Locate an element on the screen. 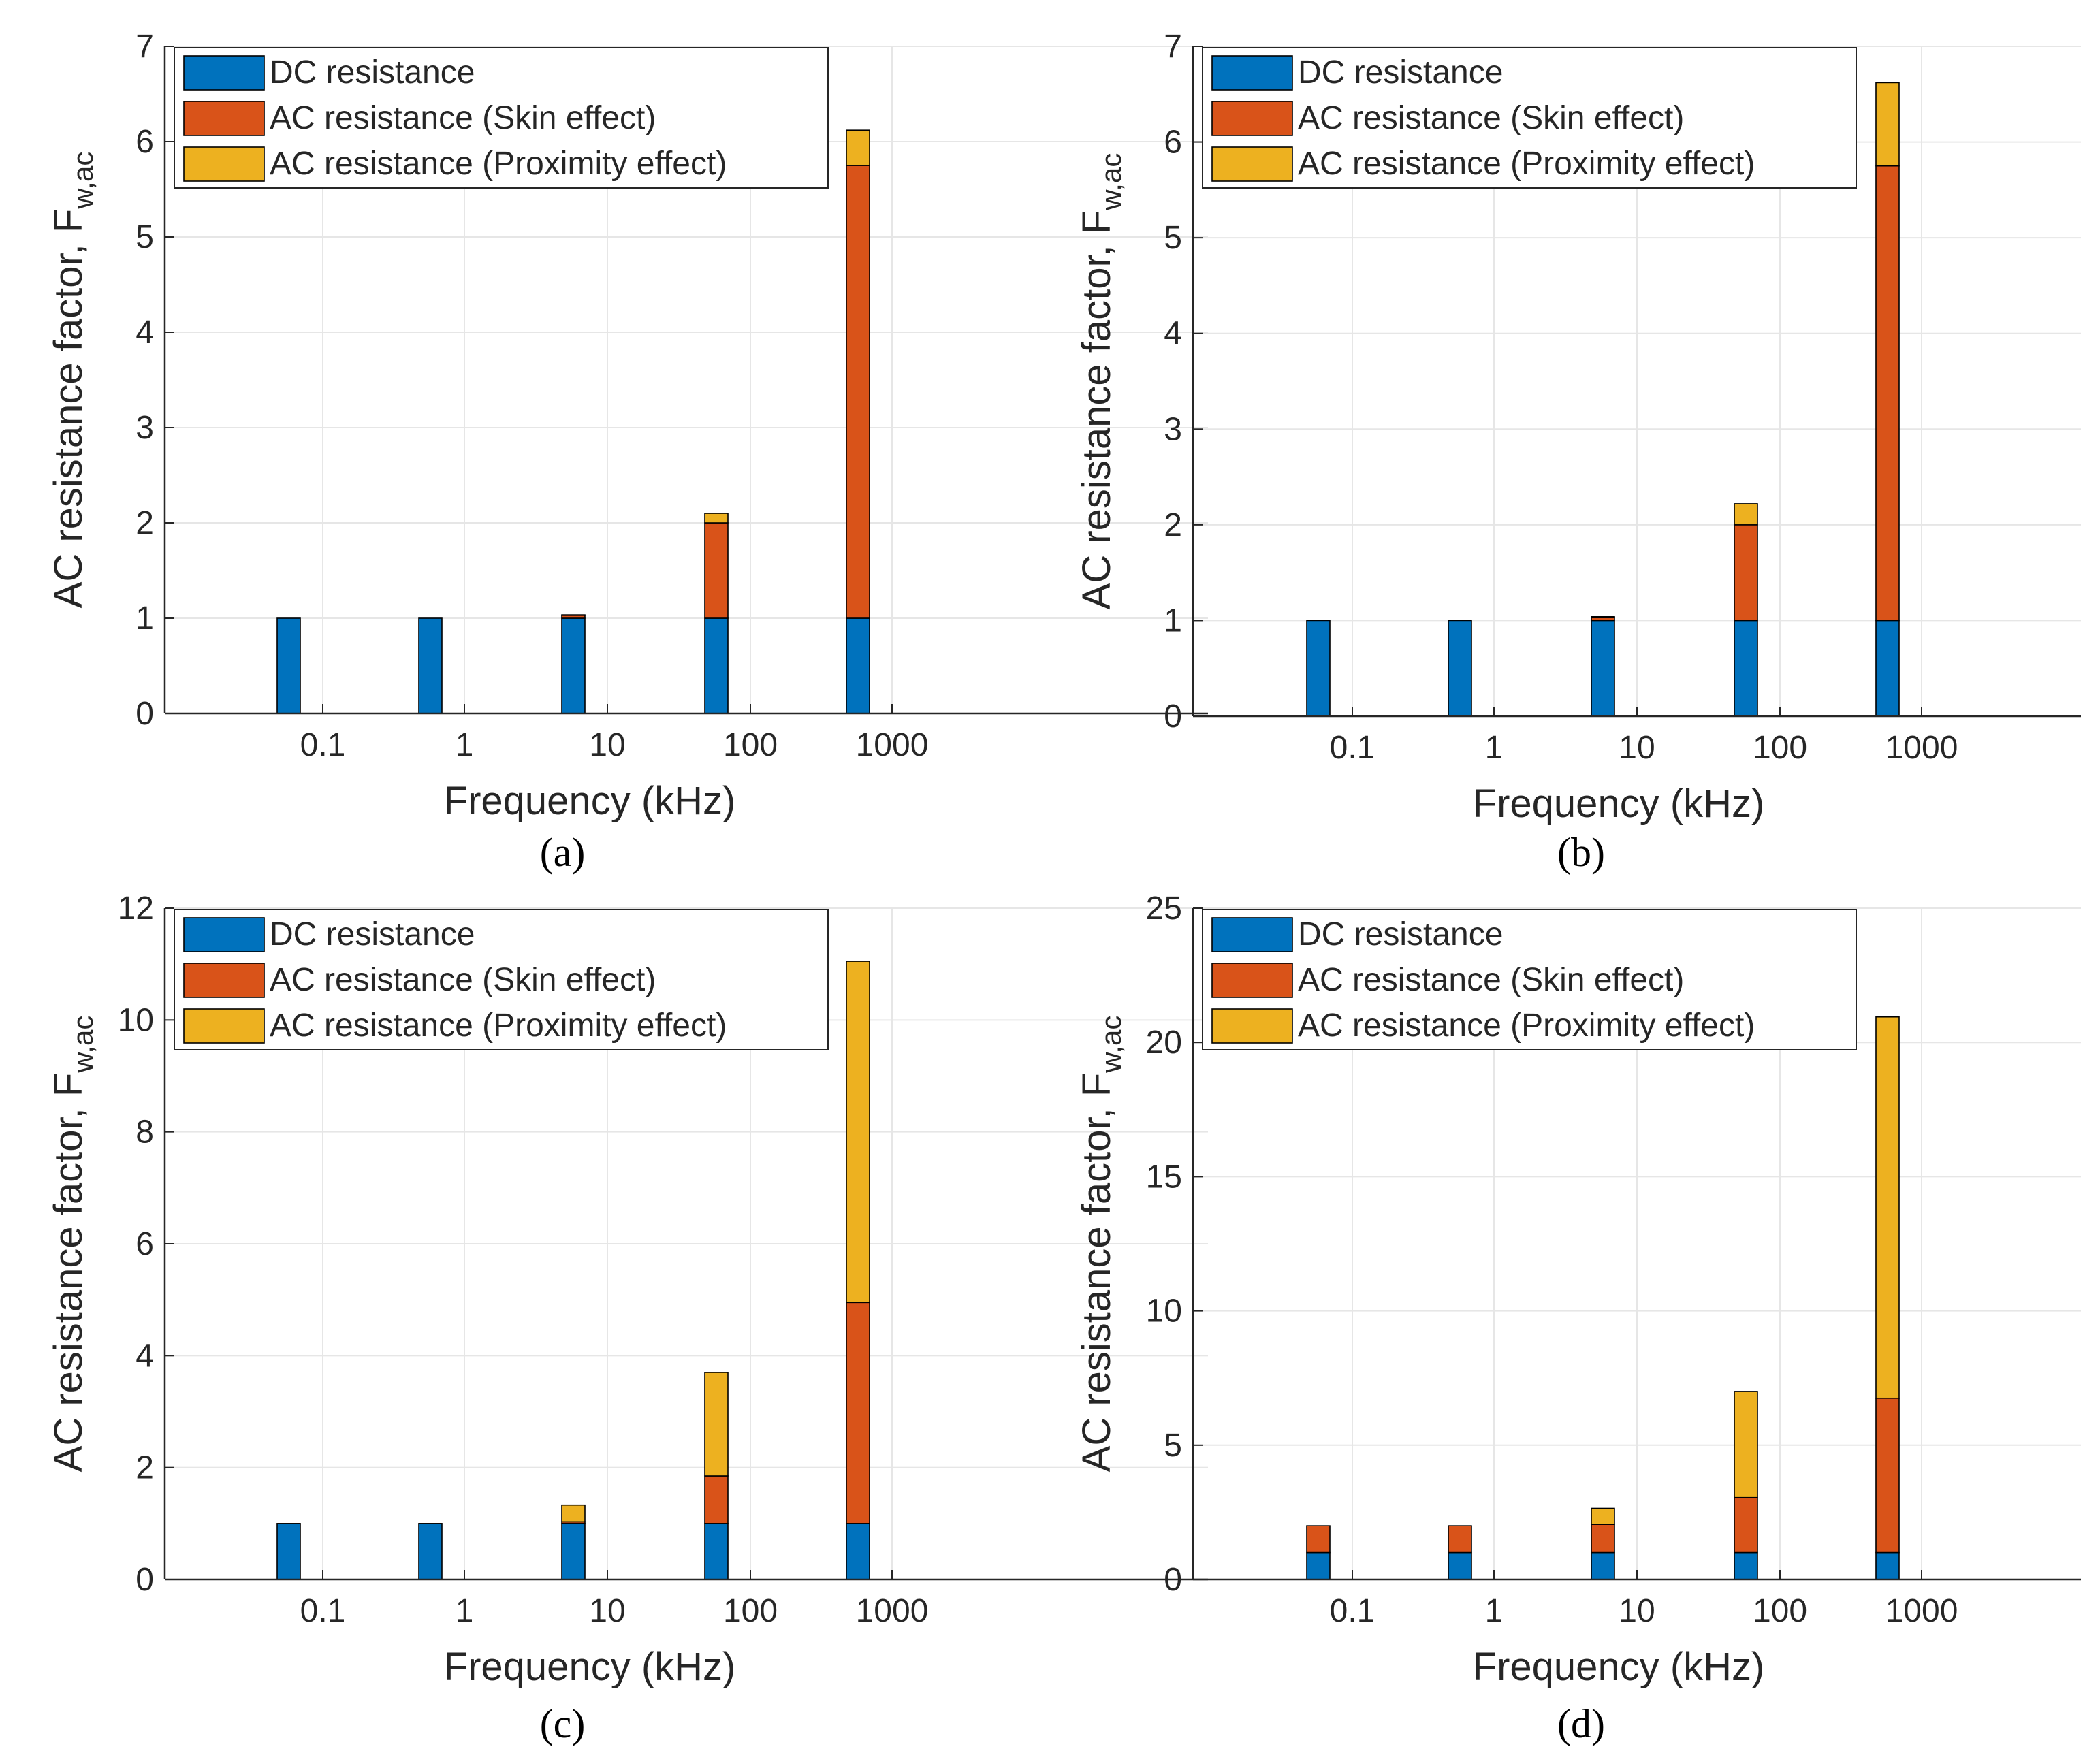  y-tick-label: 12 is located at coordinates (136, 908).